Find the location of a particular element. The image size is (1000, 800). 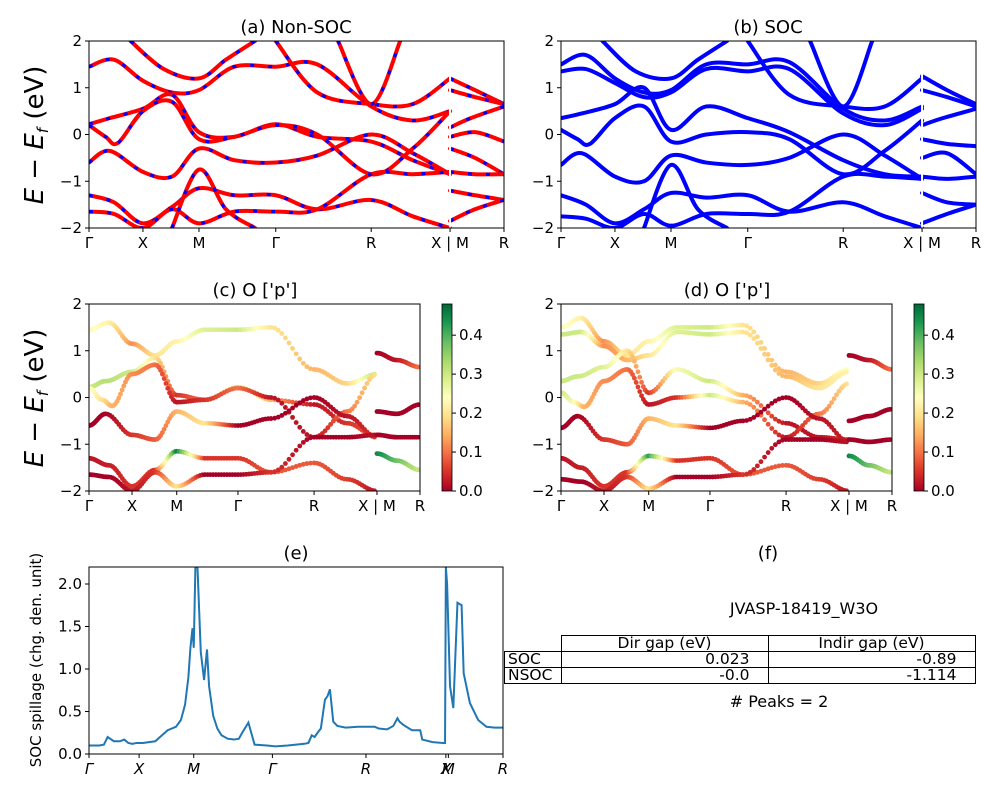

colorbar-tick-label: 0.4 is located at coordinates (471, 335).